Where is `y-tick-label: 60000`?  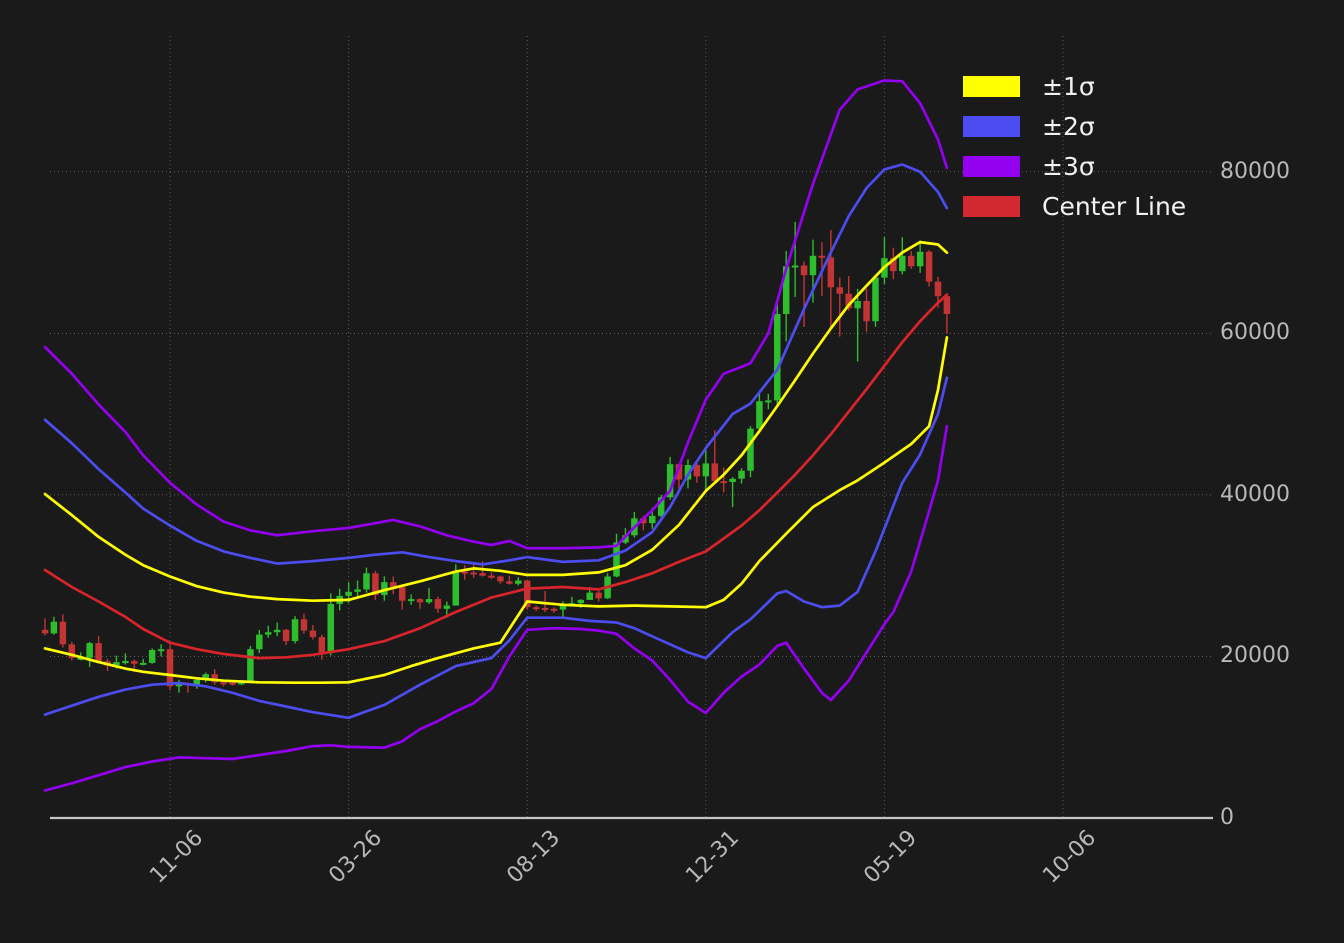 y-tick-label: 60000 is located at coordinates (1255, 333).